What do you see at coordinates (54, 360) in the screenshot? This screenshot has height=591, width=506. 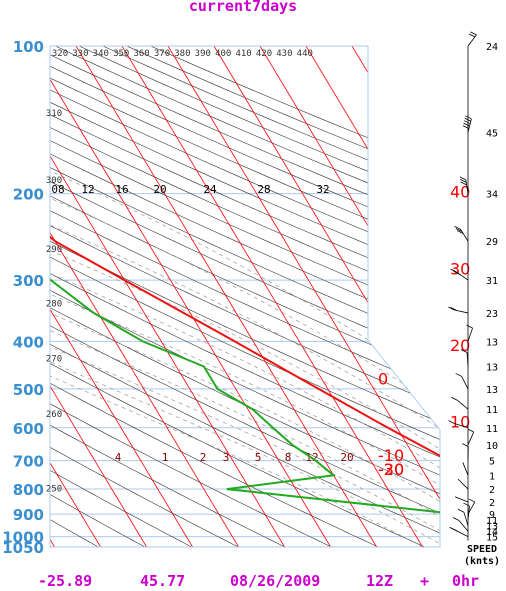 I see `theta-label: 270` at bounding box center [54, 360].